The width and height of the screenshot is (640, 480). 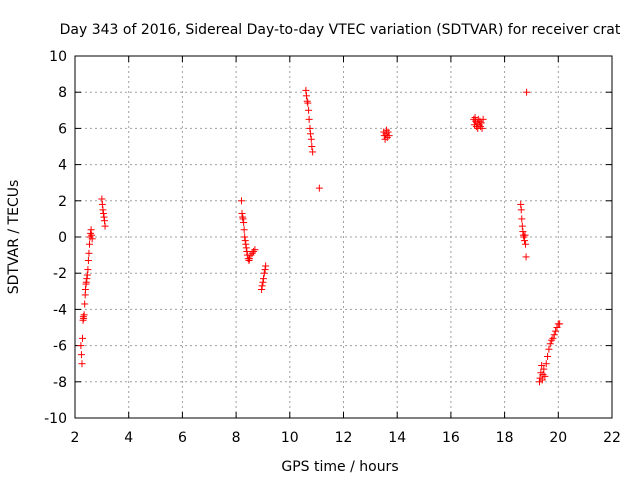 What do you see at coordinates (182, 438) in the screenshot?
I see `x-tick-label: 6` at bounding box center [182, 438].